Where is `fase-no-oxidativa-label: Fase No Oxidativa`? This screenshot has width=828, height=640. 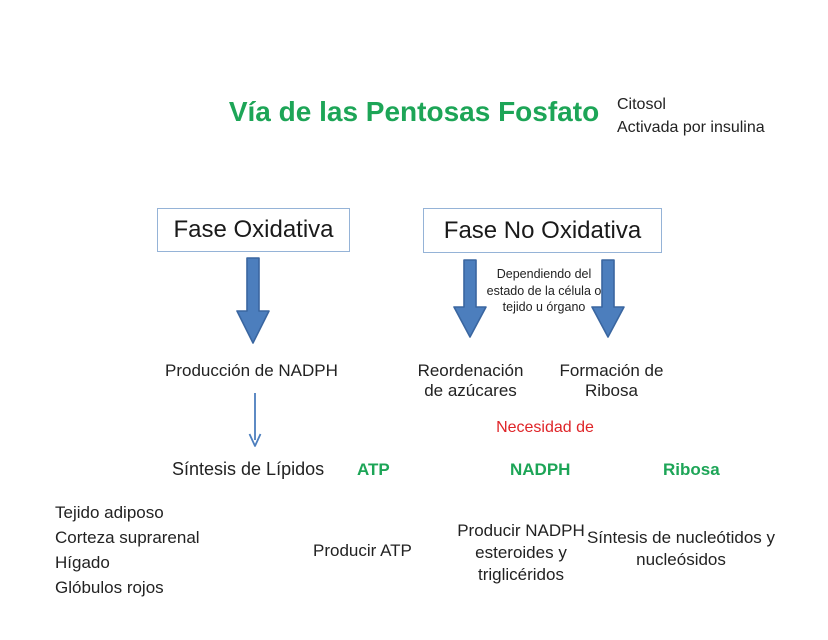 fase-no-oxidativa-label: Fase No Oxidativa is located at coordinates (542, 230).